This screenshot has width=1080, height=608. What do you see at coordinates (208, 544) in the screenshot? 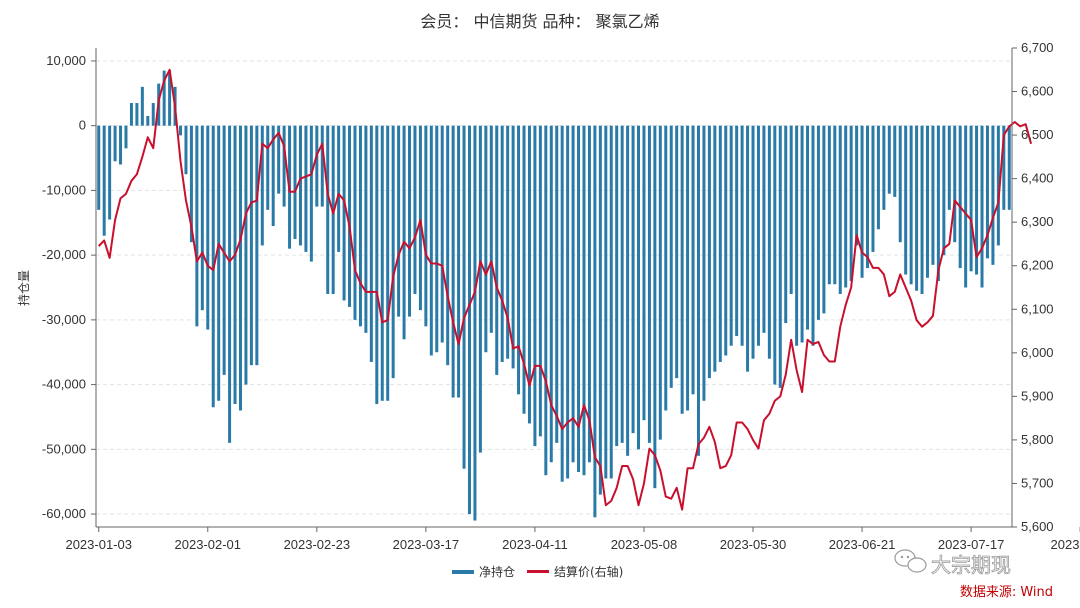
I see `x-tick-label: 2023-02-01` at bounding box center [208, 544].